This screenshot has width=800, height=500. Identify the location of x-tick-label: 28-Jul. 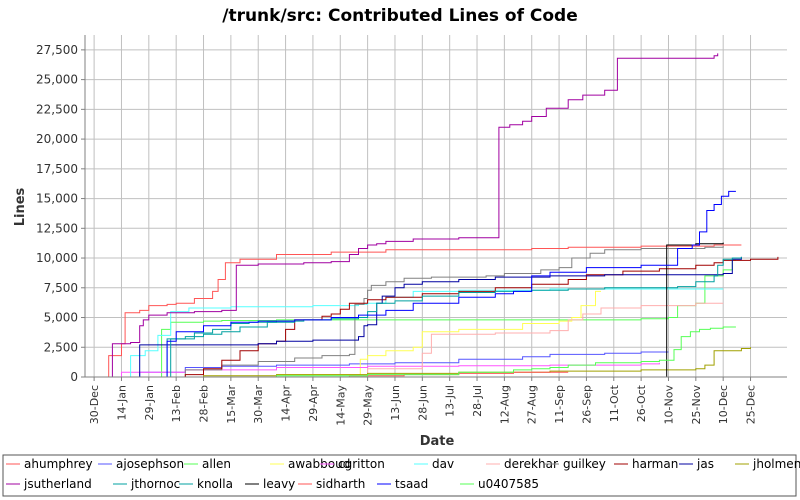
(477, 401).